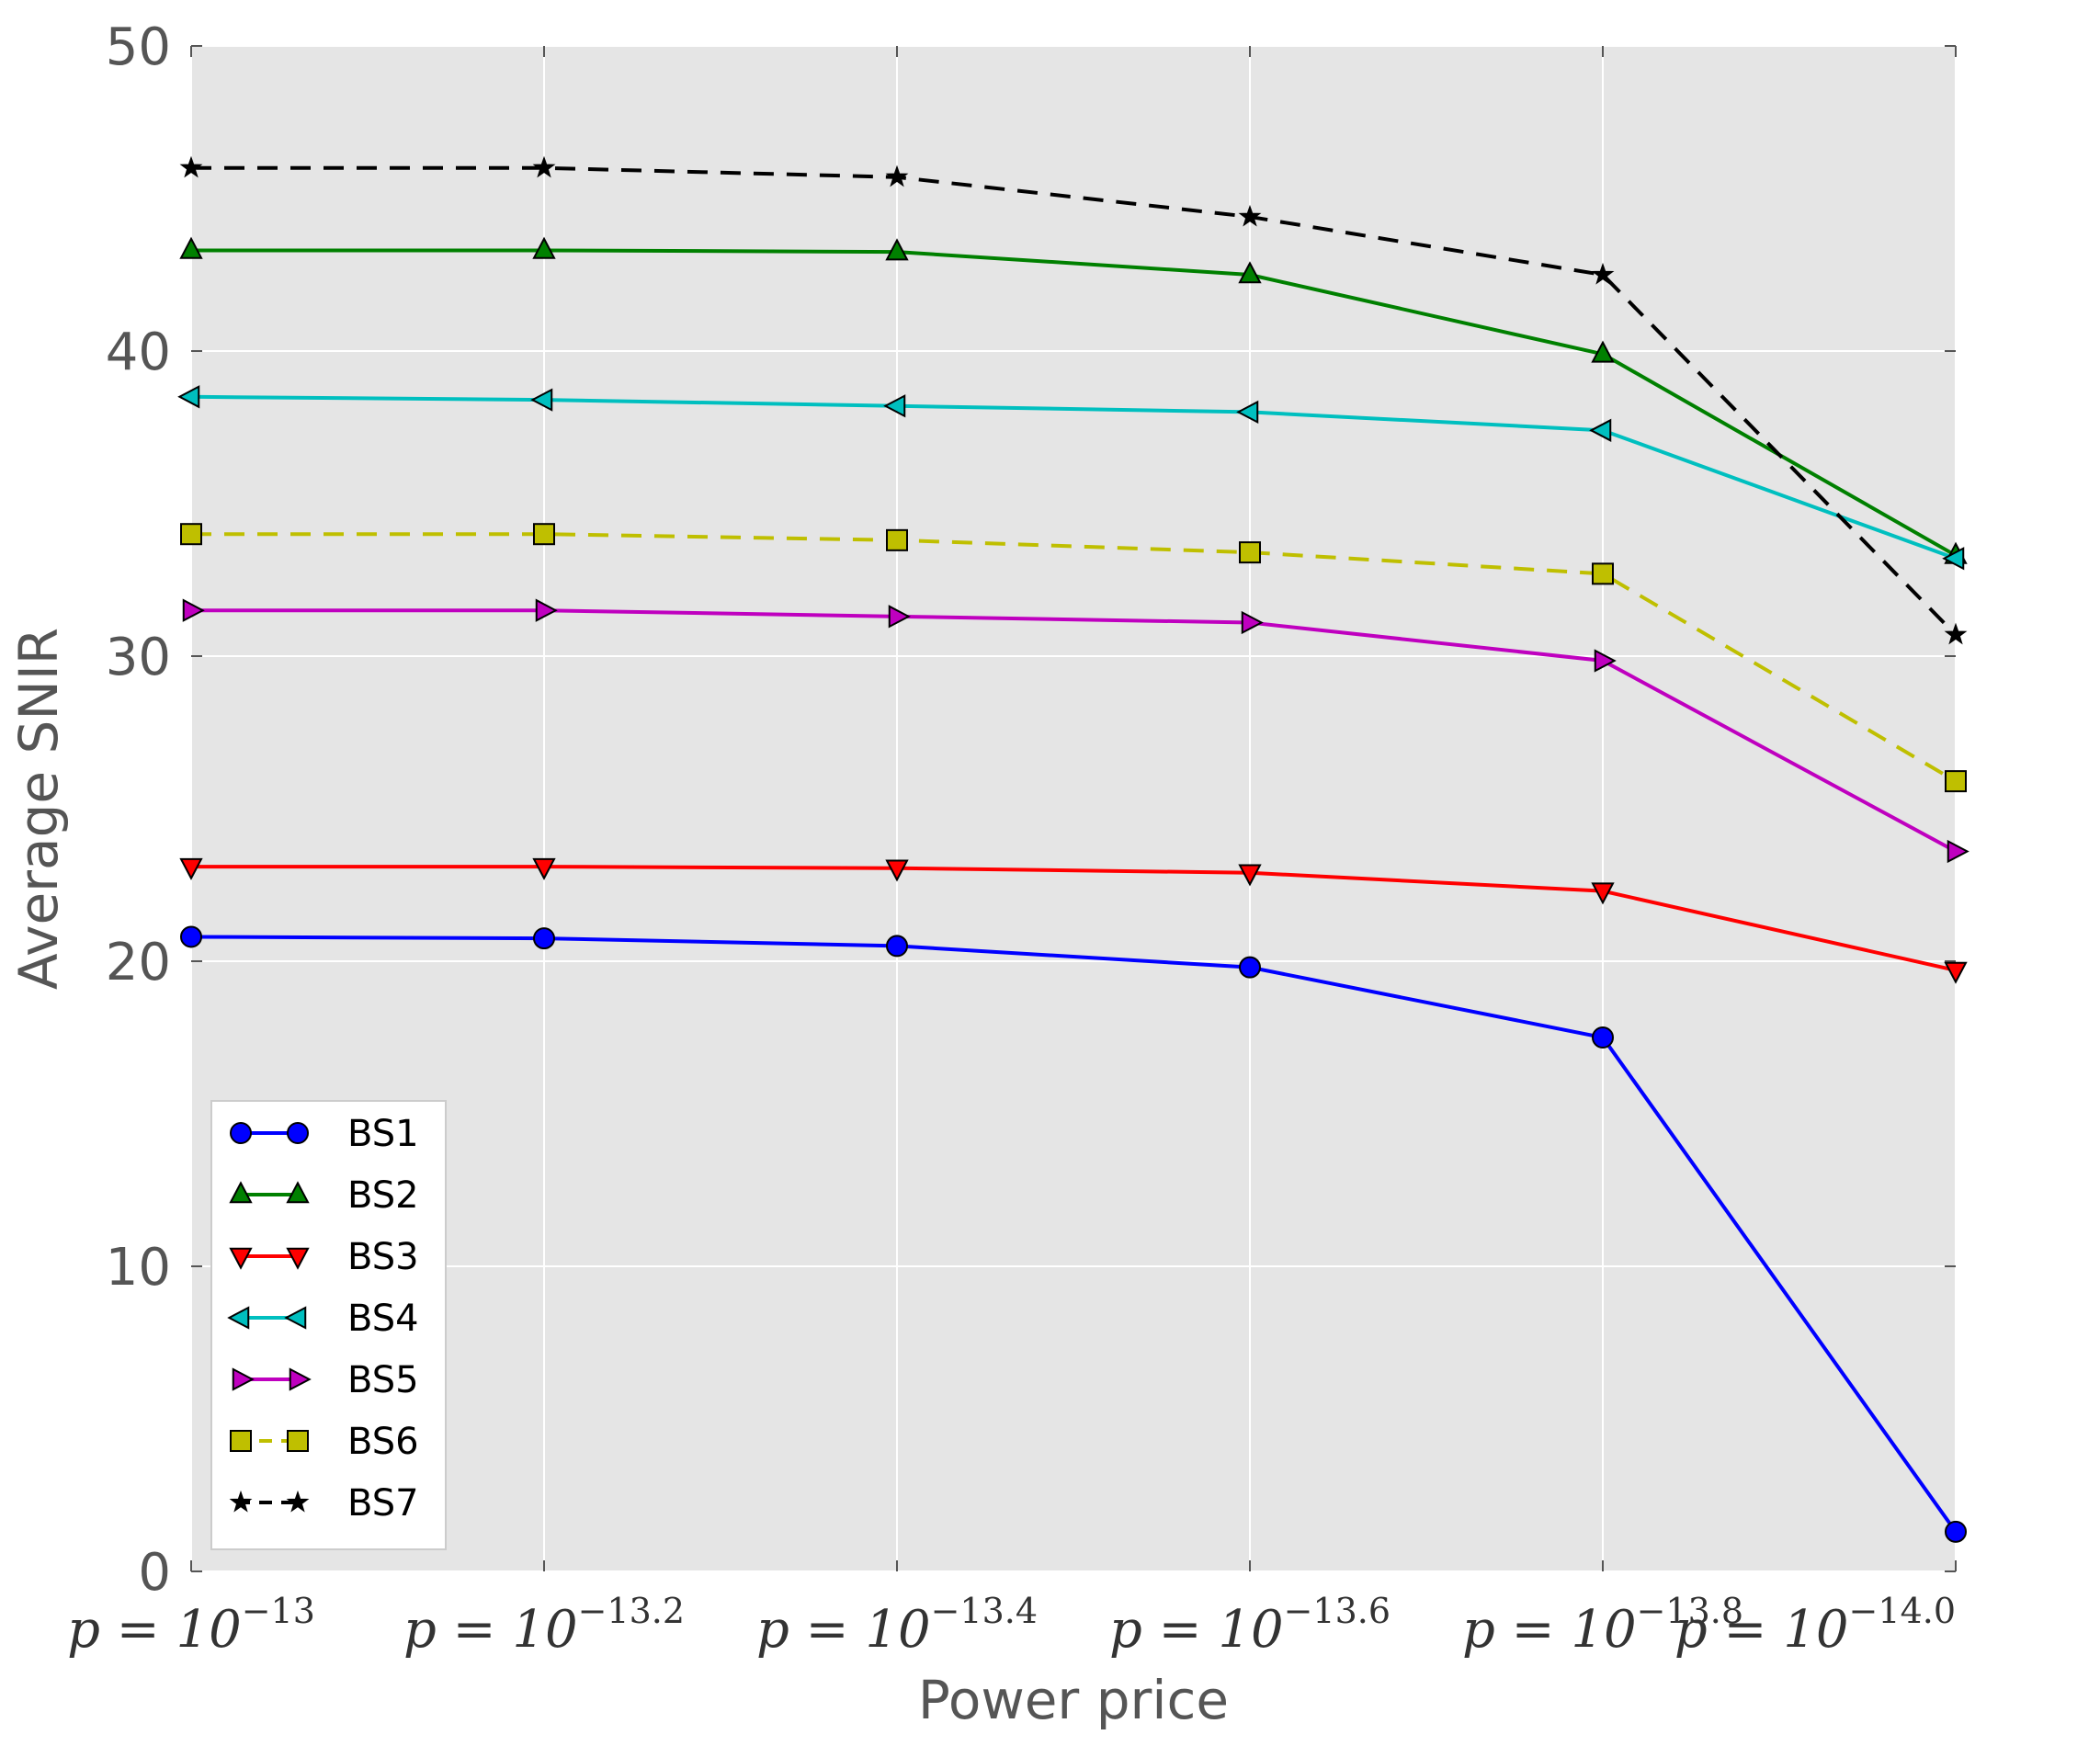 This screenshot has height=1746, width=2100. Describe the element at coordinates (383, 1195) in the screenshot. I see `legend-label: BS2` at that location.